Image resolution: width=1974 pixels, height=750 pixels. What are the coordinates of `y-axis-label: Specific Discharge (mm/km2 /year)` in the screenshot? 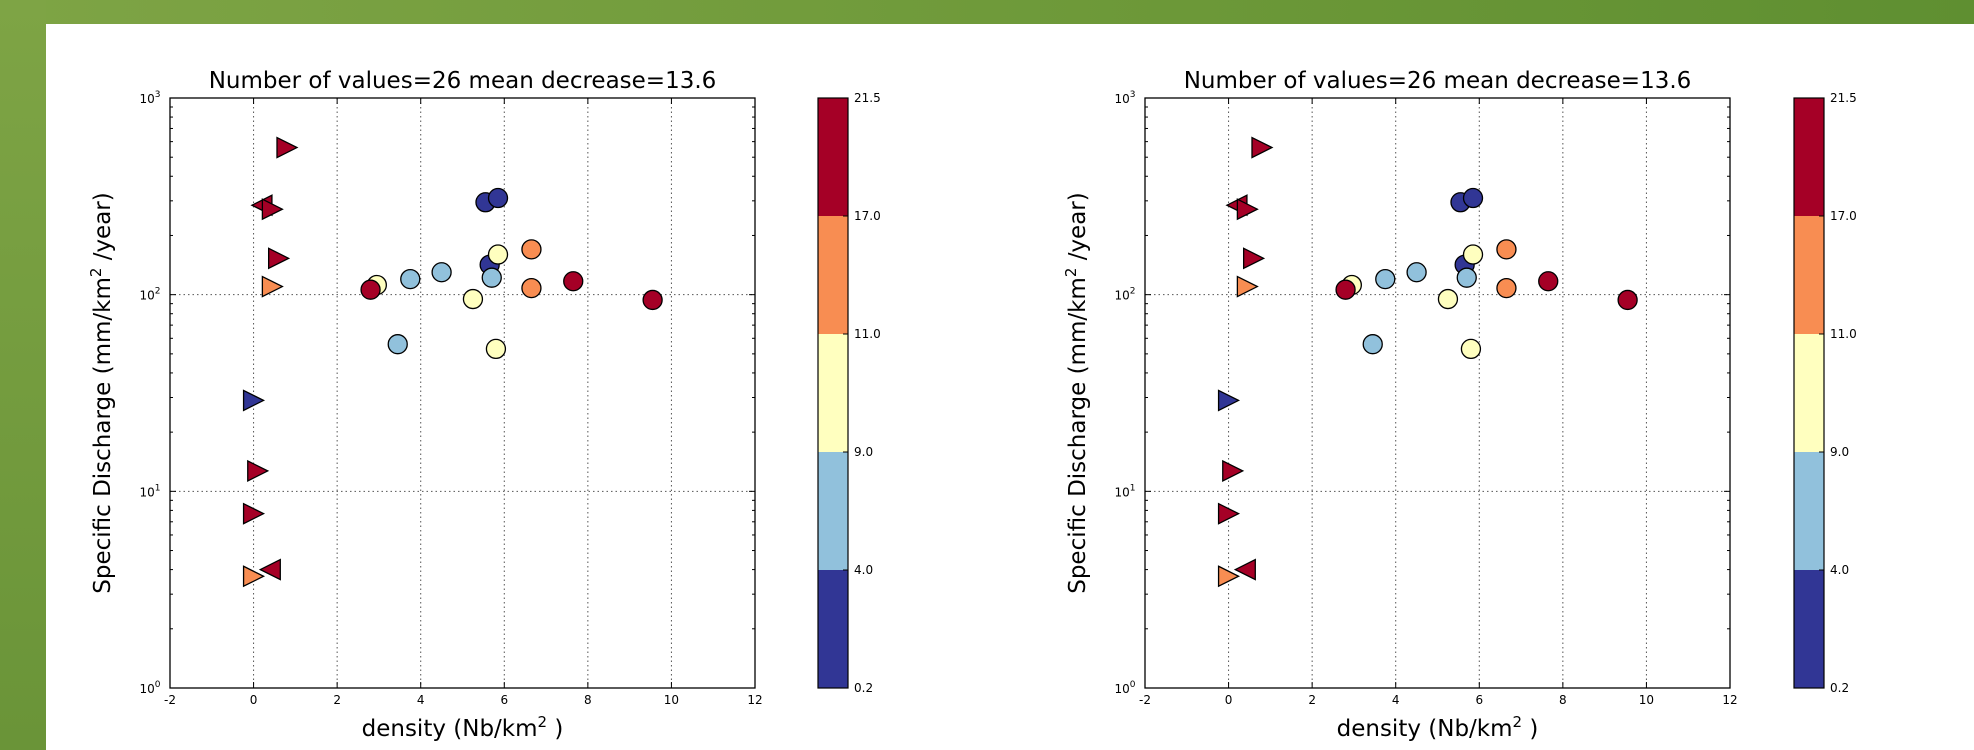 It's located at (1076, 393).